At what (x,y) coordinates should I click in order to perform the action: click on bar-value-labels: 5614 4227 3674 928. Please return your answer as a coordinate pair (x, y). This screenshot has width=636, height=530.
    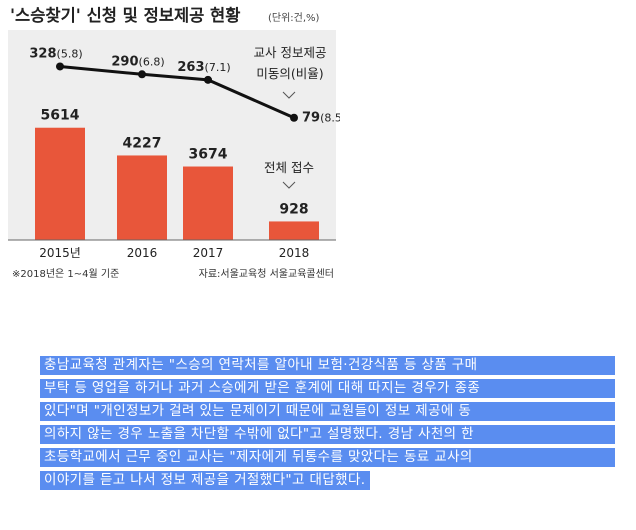
    Looking at the image, I should click on (175, 163).